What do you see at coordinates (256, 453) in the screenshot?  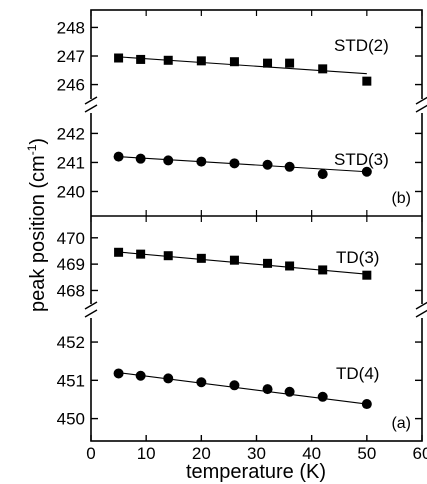 I see `x-tick-label: 30` at bounding box center [256, 453].